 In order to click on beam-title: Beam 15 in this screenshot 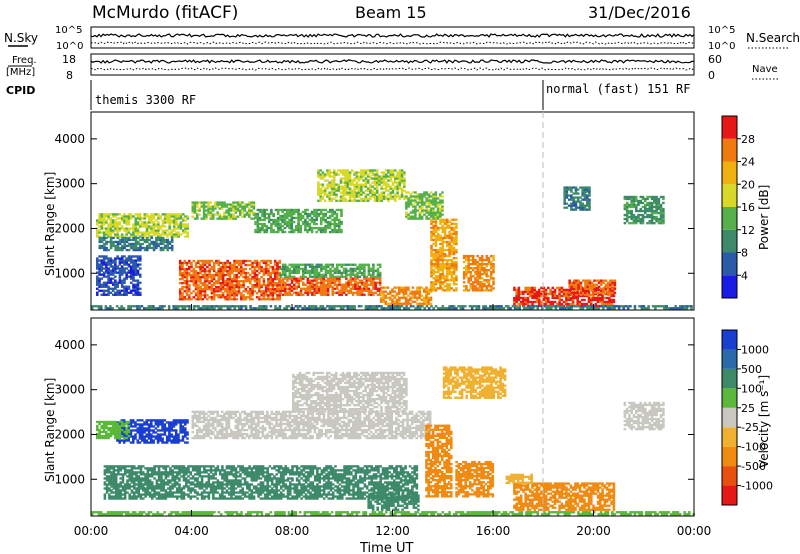, I will do `click(391, 12)`.